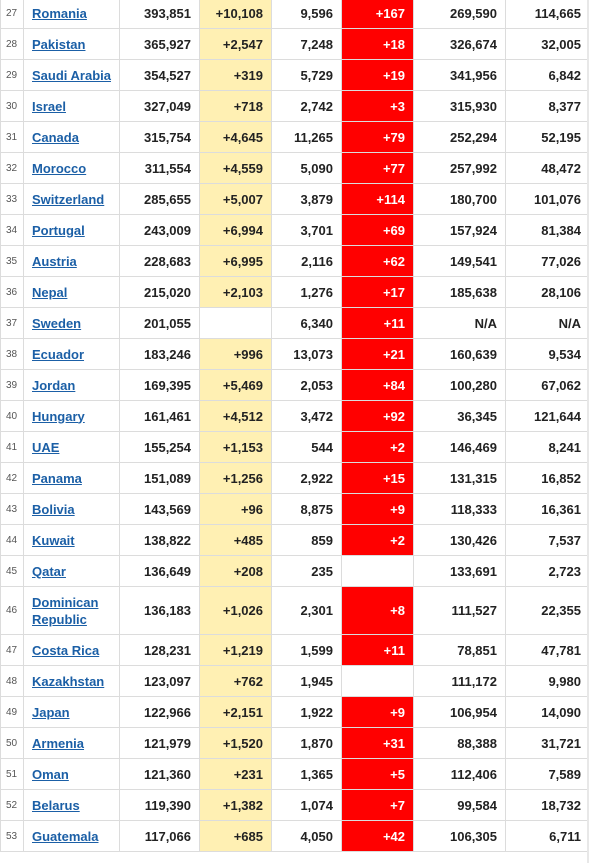 The image size is (589, 863). Describe the element at coordinates (57, 478) in the screenshot. I see `country-link: Panama` at that location.